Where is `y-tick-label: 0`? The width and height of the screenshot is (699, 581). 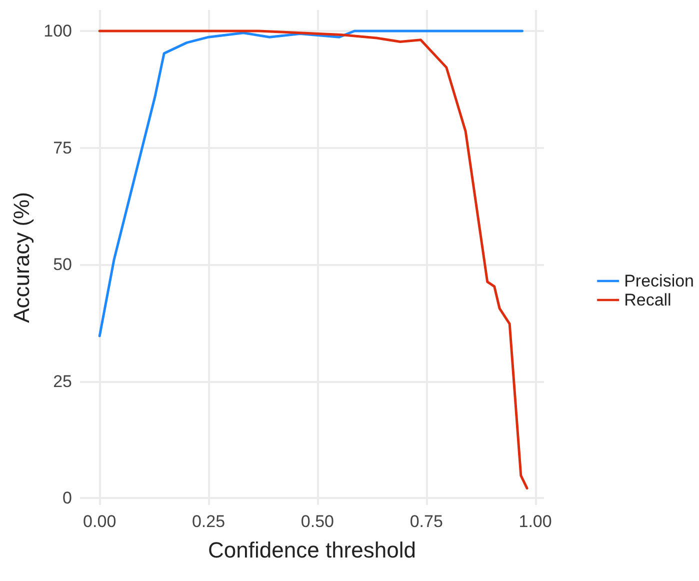 y-tick-label: 0 is located at coordinates (67, 498).